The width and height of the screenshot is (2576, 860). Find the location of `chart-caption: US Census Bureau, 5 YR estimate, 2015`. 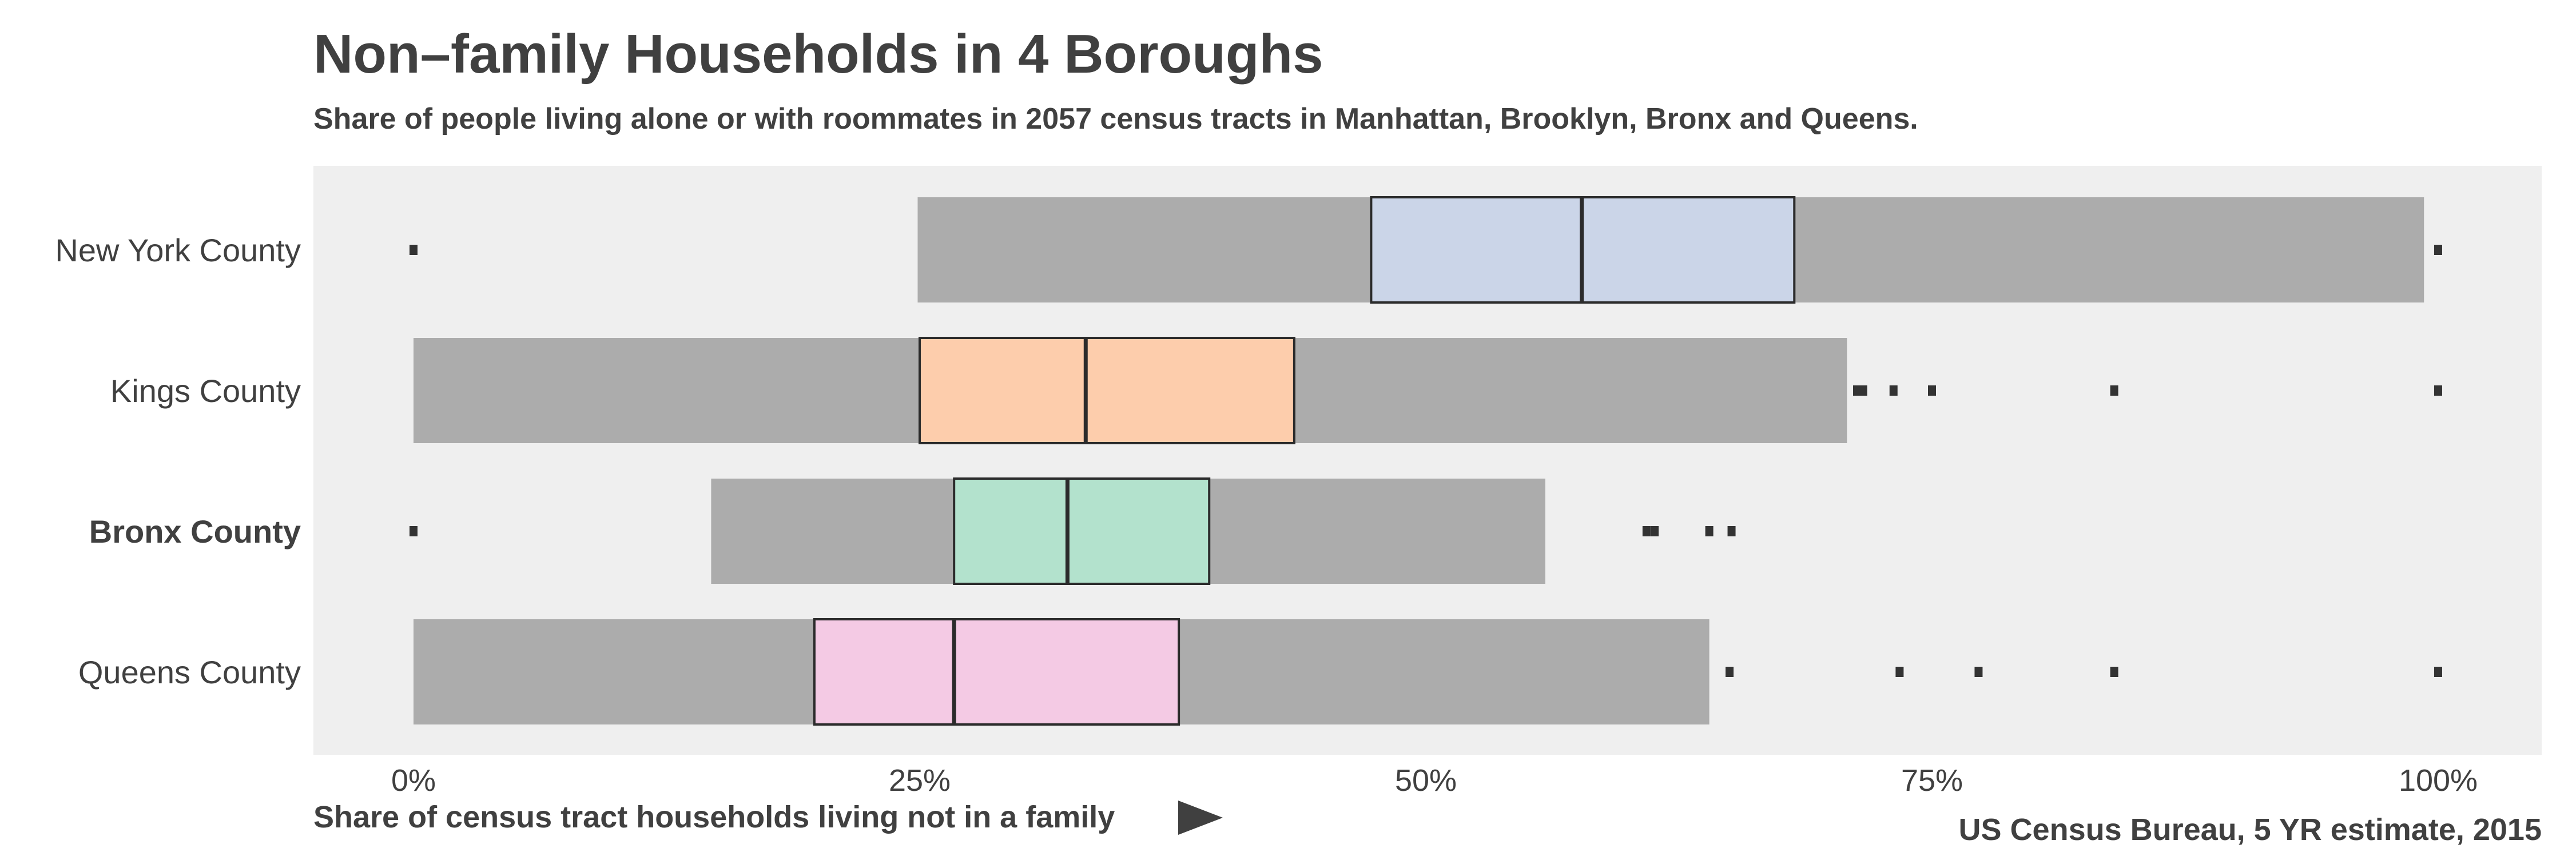

chart-caption: US Census Bureau, 5 YR estimate, 2015 is located at coordinates (2250, 830).